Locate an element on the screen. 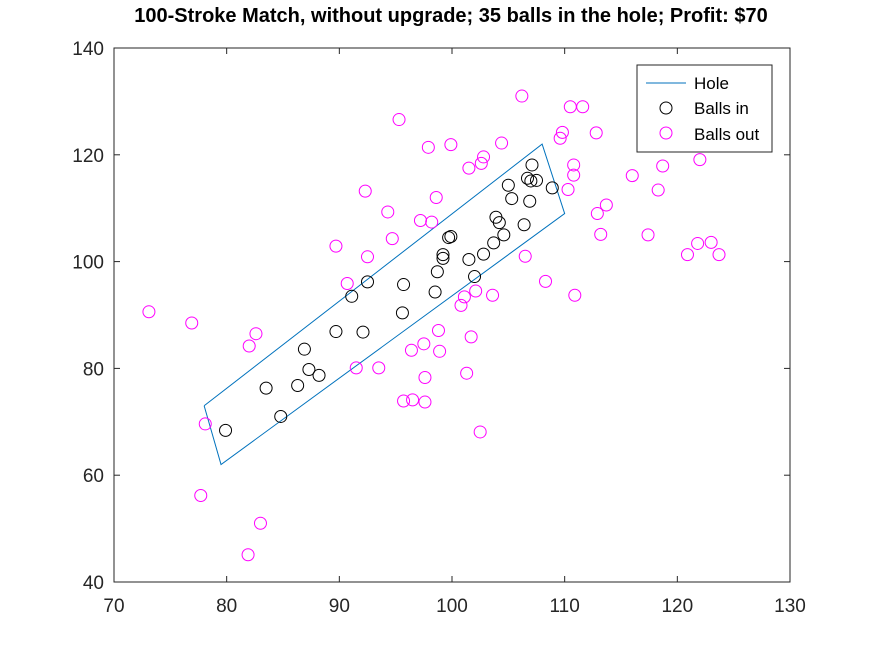 The height and width of the screenshot is (654, 872). legend-label-balls-in: Balls in is located at coordinates (721, 108).